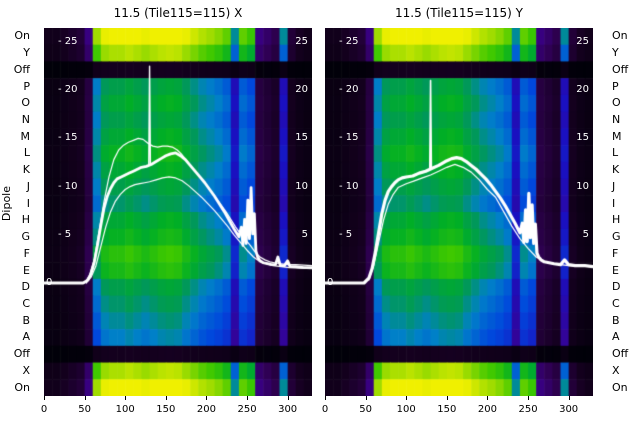 The width and height of the screenshot is (640, 440). Describe the element at coordinates (28, 203) in the screenshot. I see `dipole-label-left: I` at that location.